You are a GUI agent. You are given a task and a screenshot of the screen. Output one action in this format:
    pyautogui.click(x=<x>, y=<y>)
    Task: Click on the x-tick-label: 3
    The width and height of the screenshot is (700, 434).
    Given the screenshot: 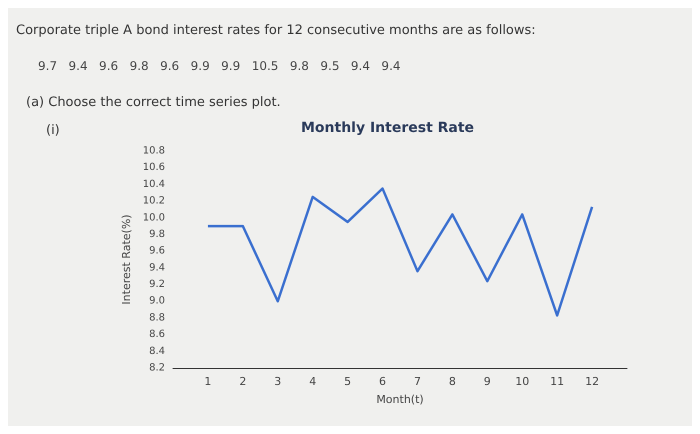 What is the action you would take?
    pyautogui.click(x=278, y=381)
    